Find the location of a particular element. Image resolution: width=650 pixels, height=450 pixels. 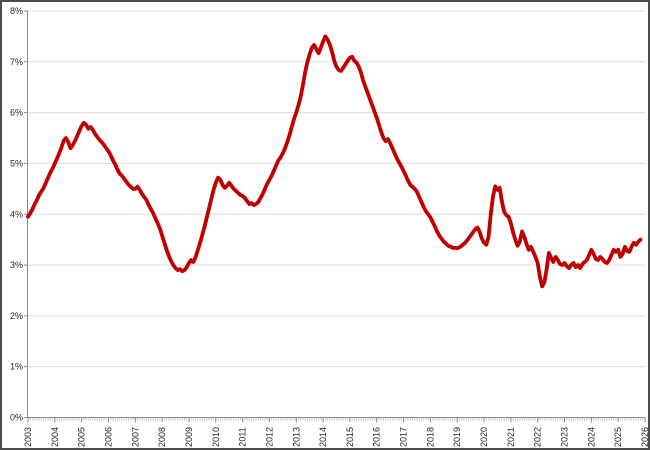

y-axis-label: 5% is located at coordinates (16, 163).